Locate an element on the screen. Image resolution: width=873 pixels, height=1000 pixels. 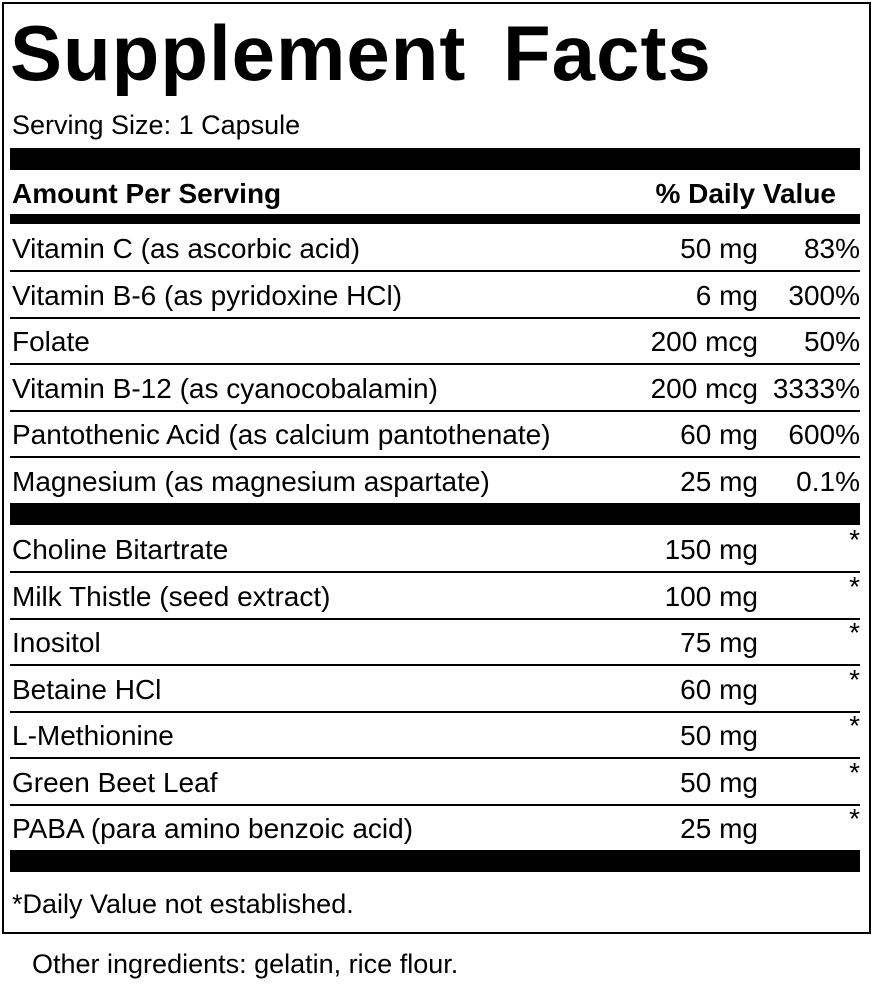
table-row: Betaine HCl 60 mg * is located at coordinates (435, 688).